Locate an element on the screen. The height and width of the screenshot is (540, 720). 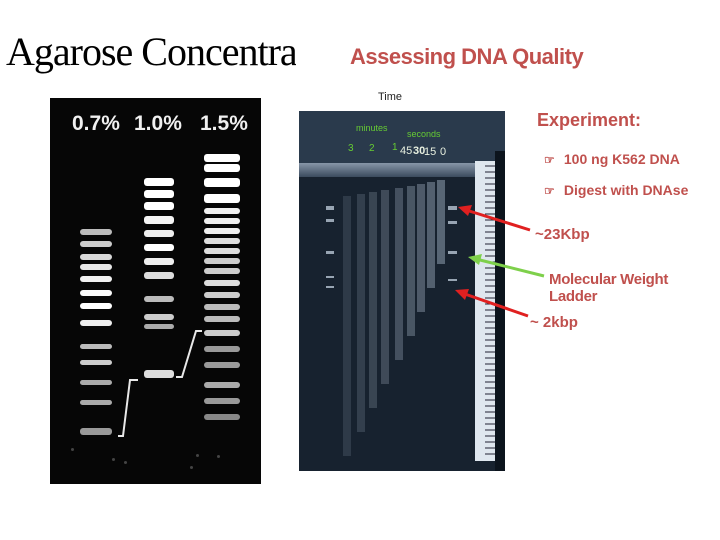
experiment-title: Experiment: is located at coordinates (589, 120).